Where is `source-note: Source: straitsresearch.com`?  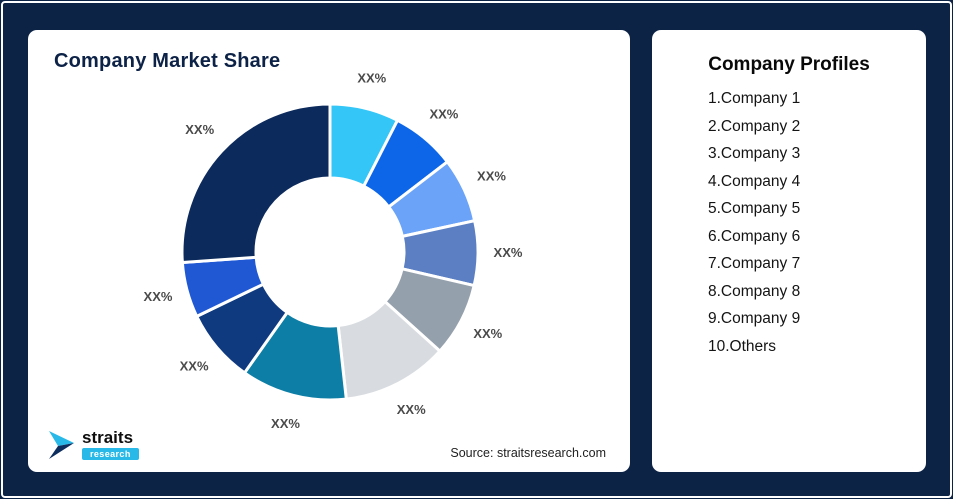
source-note: Source: straitsresearch.com is located at coordinates (528, 453).